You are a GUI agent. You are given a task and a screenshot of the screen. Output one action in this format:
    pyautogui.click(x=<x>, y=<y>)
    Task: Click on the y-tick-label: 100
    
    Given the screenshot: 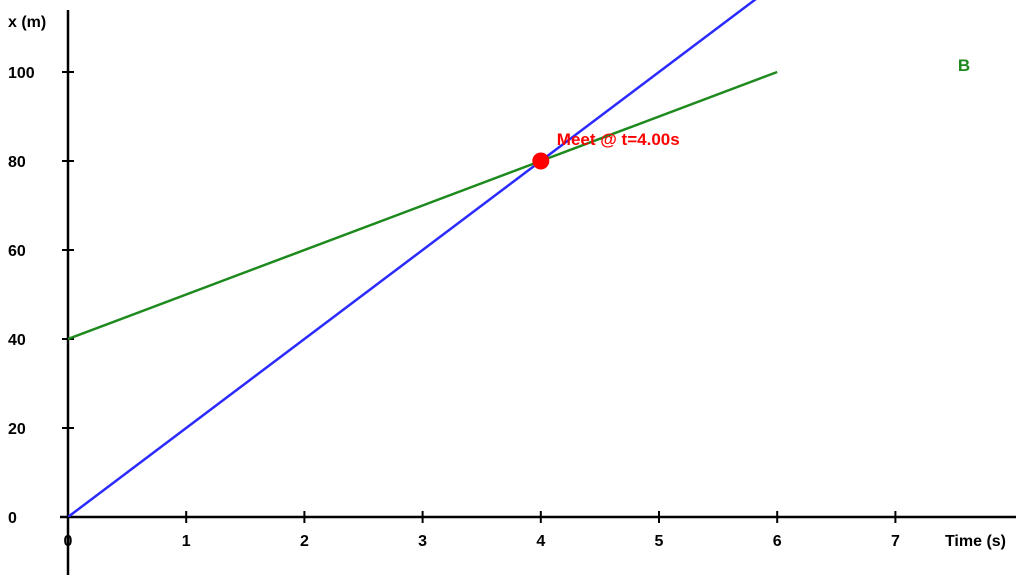 What is the action you would take?
    pyautogui.click(x=21, y=73)
    